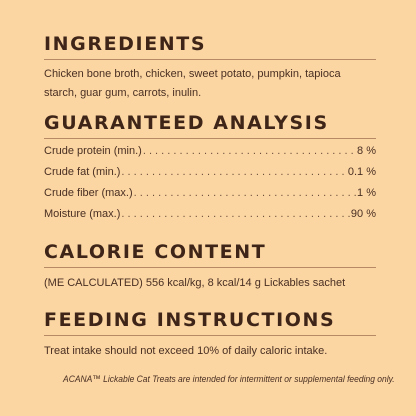 This screenshot has height=416, width=416. What do you see at coordinates (366, 151) in the screenshot?
I see `analysis-row-value: 8 %` at bounding box center [366, 151].